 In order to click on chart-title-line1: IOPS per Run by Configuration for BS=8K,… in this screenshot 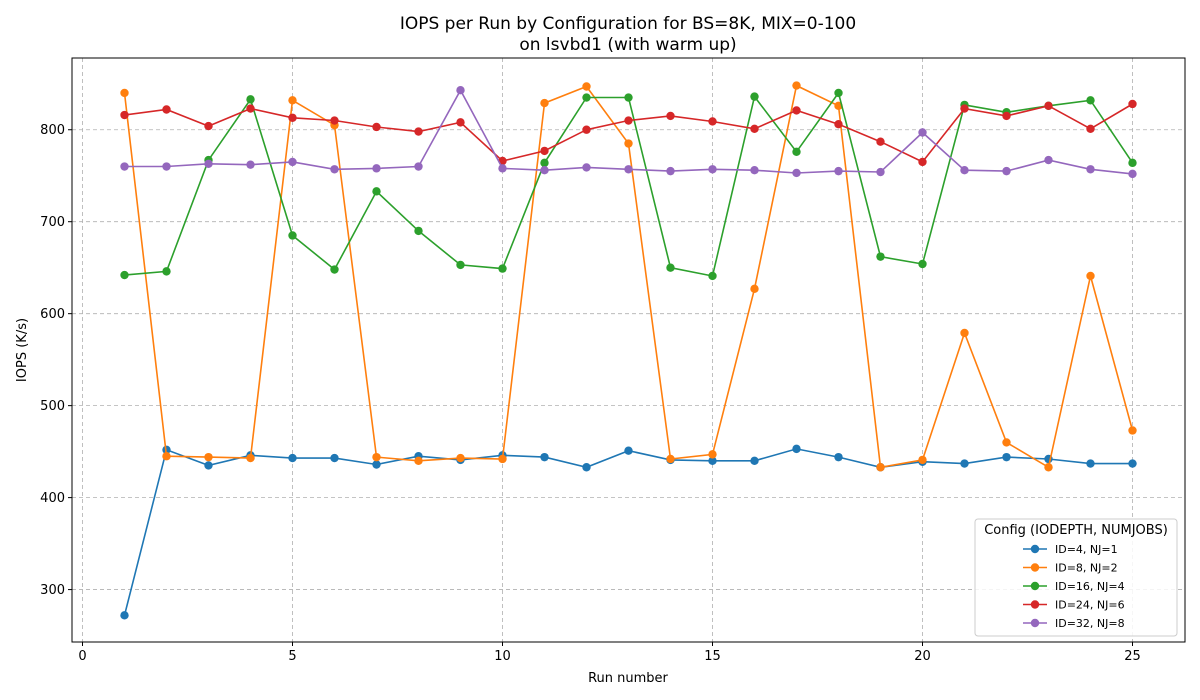, I will do `click(628, 24)`.